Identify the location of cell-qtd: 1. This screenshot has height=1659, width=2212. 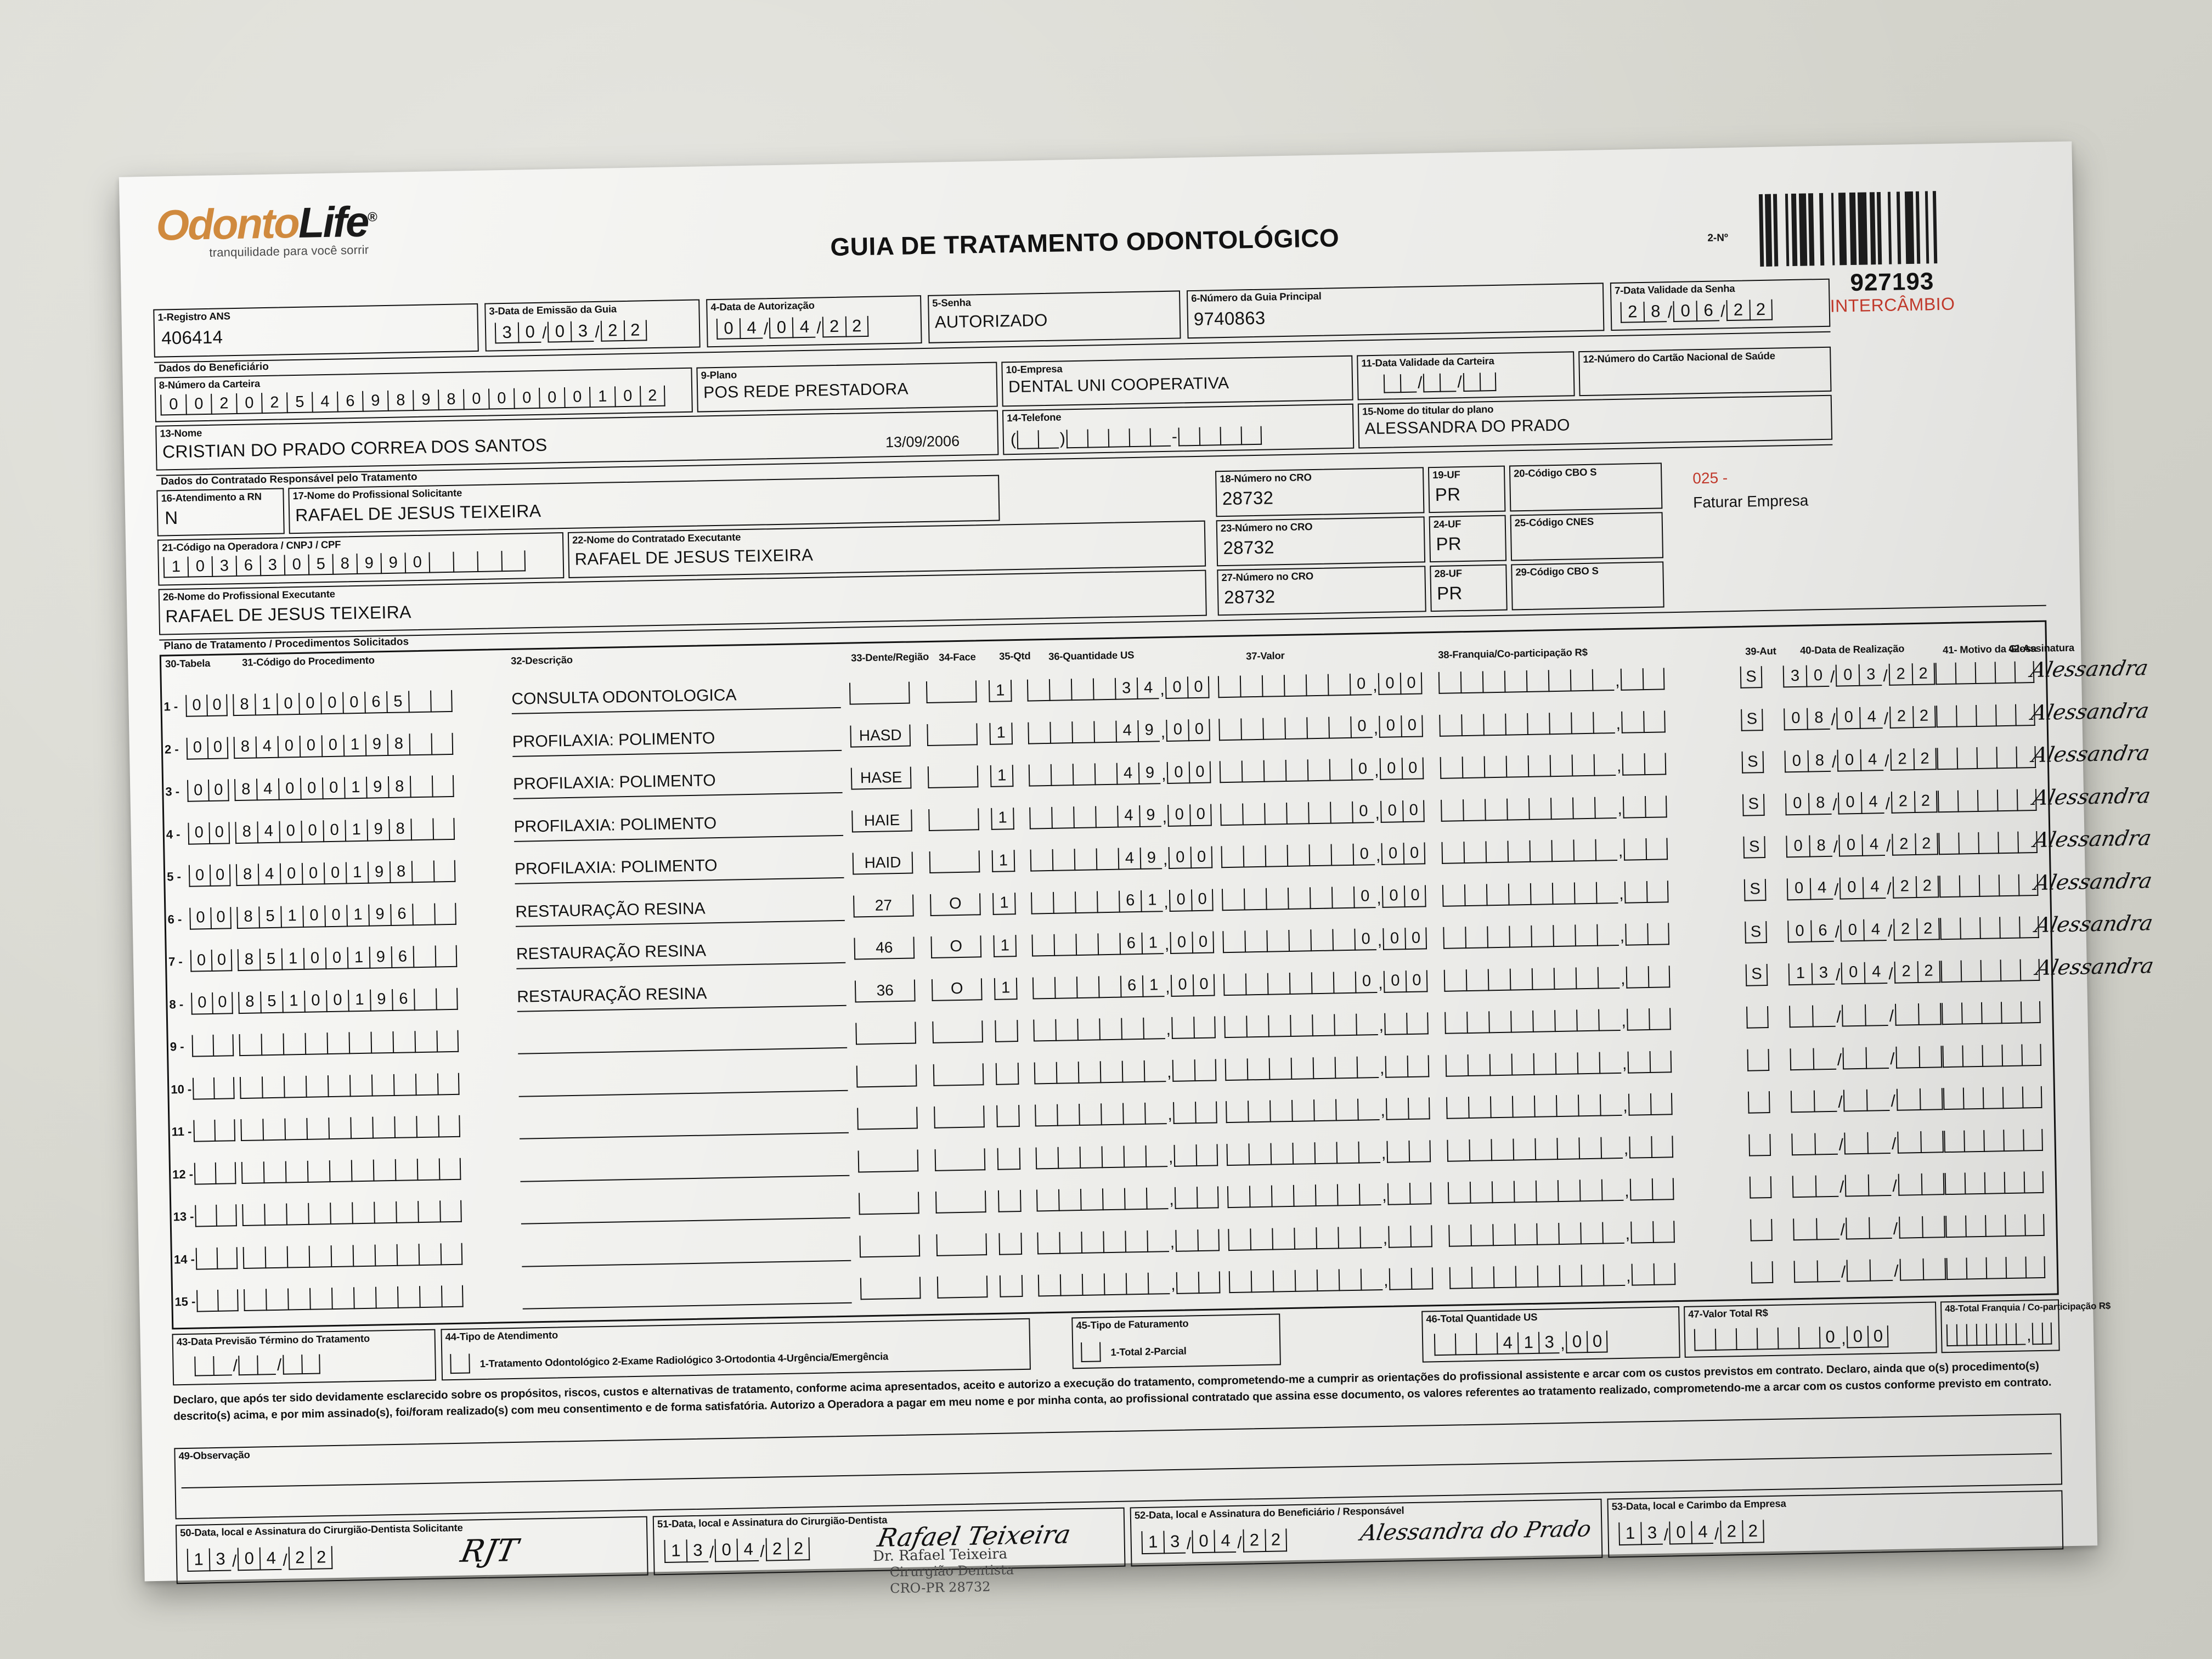
(1003, 861).